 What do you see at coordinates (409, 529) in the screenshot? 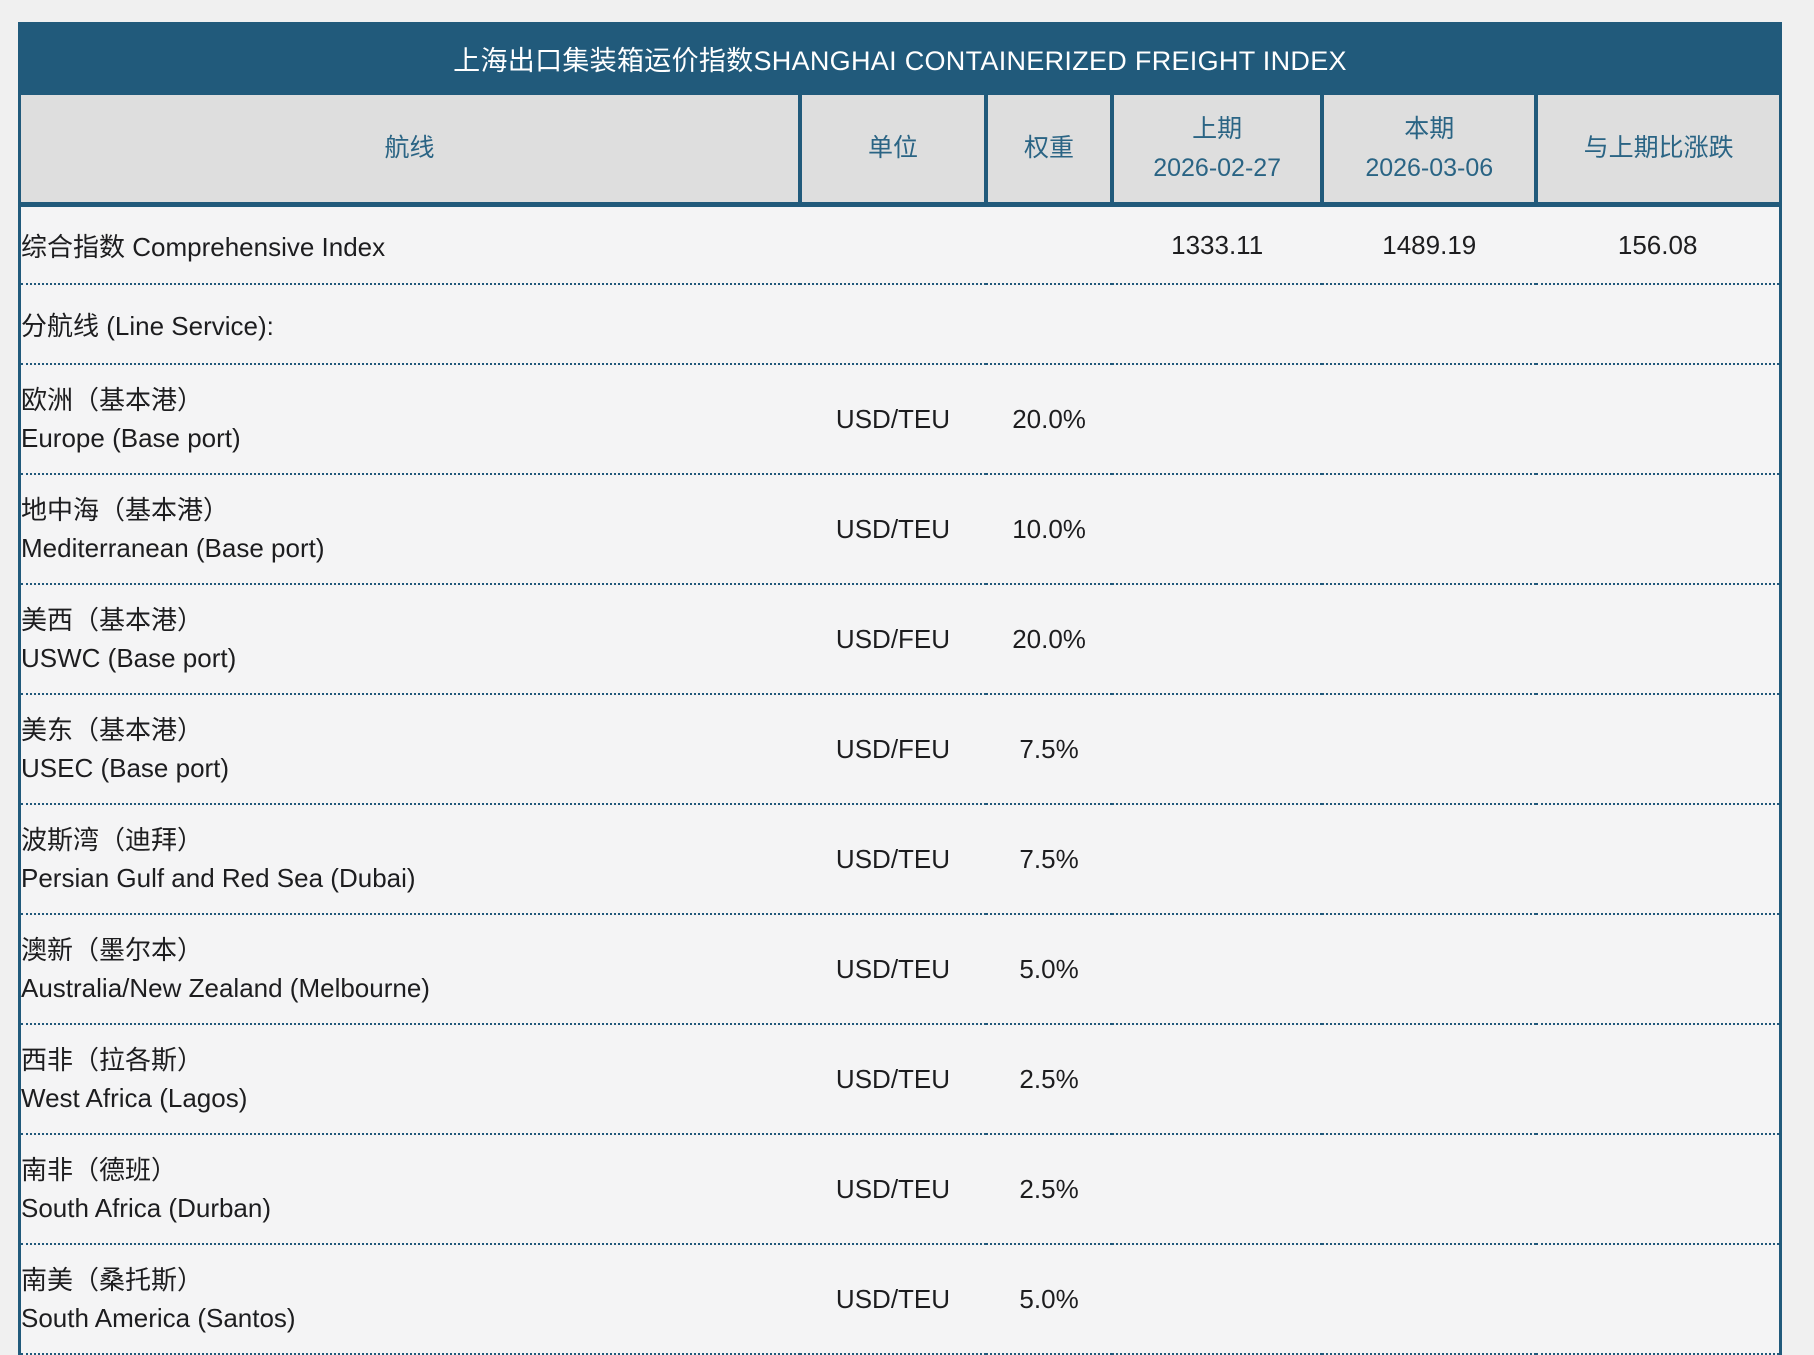
I see `route-name: 地中海（基本港） Mediterranean (Base port)` at bounding box center [409, 529].